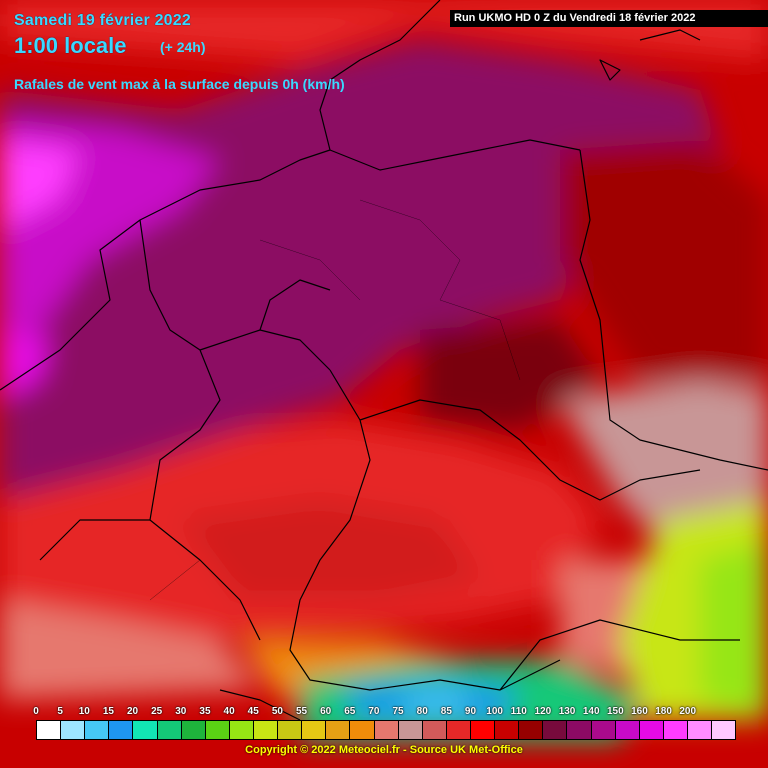 This screenshot has height=768, width=768. I want to click on legend-label: 55, so click(301, 711).